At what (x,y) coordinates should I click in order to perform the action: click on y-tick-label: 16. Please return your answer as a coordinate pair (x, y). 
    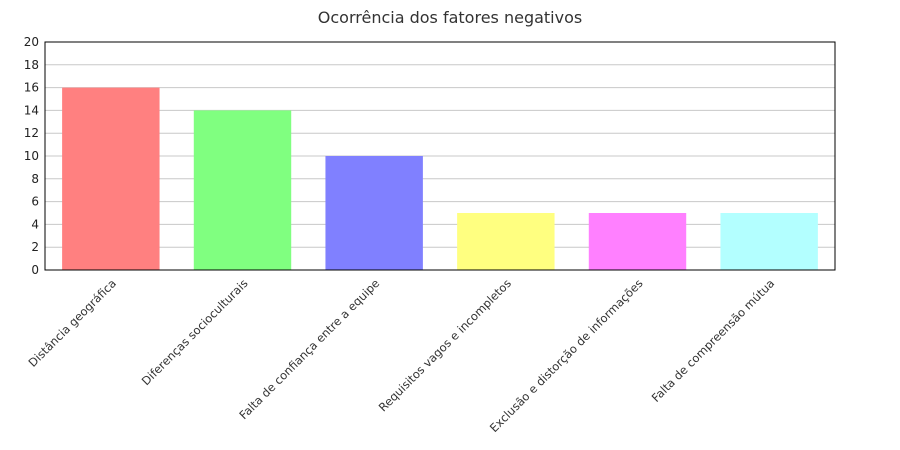
    Looking at the image, I should click on (31, 88).